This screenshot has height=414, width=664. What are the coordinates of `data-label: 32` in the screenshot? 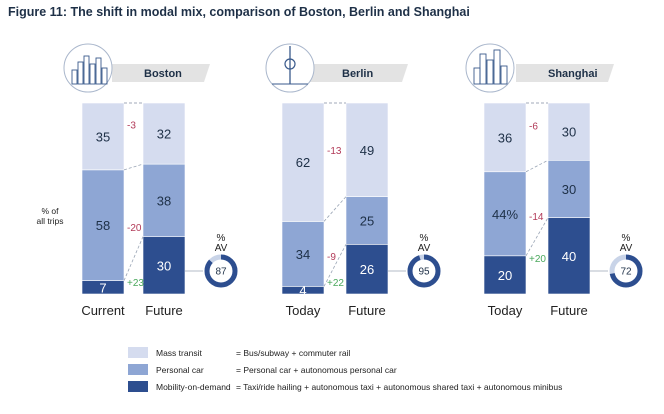 It's located at (164, 134).